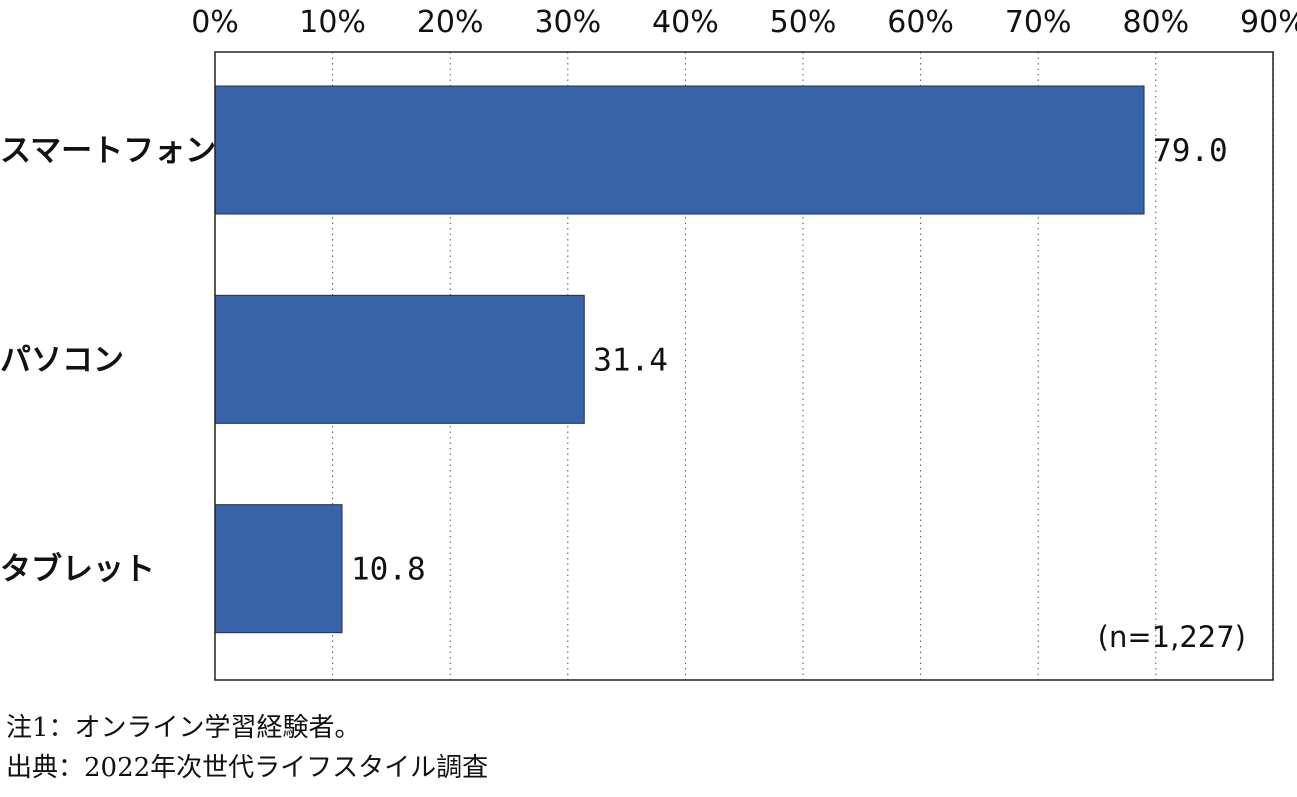  Describe the element at coordinates (77, 570) in the screenshot. I see `category-label: タブレット` at that location.